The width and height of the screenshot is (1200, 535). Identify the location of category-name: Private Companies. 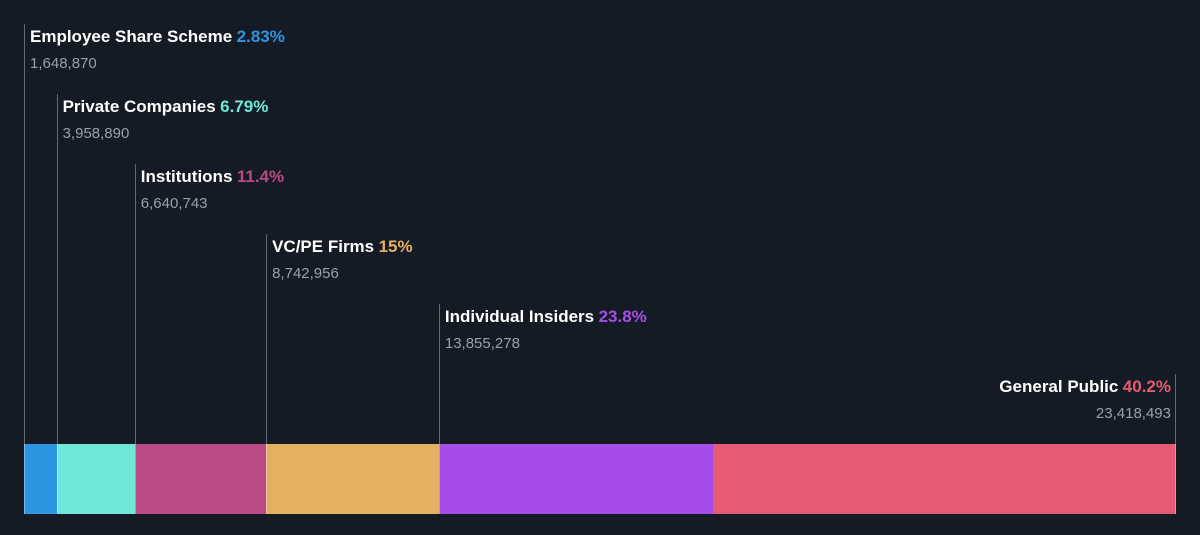
(139, 106).